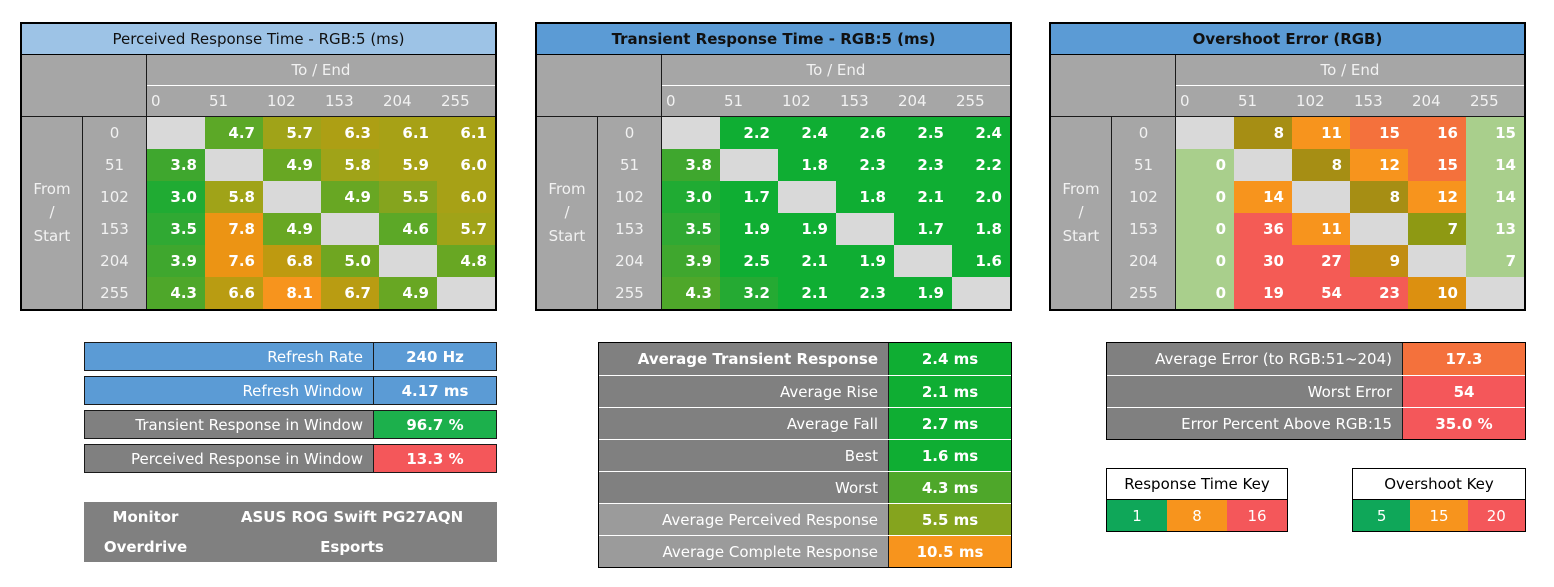 This screenshot has height=587, width=1554. I want to click on heatmap-cell: 7.8, so click(234, 229).